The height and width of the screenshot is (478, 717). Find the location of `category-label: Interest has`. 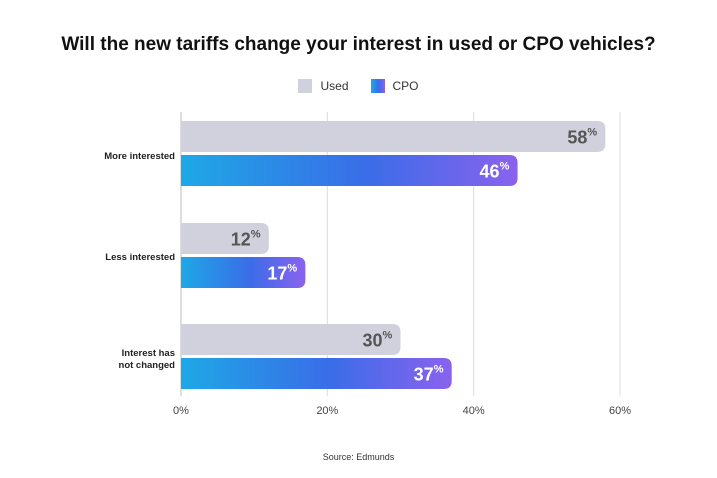

category-label: Interest has is located at coordinates (148, 353).